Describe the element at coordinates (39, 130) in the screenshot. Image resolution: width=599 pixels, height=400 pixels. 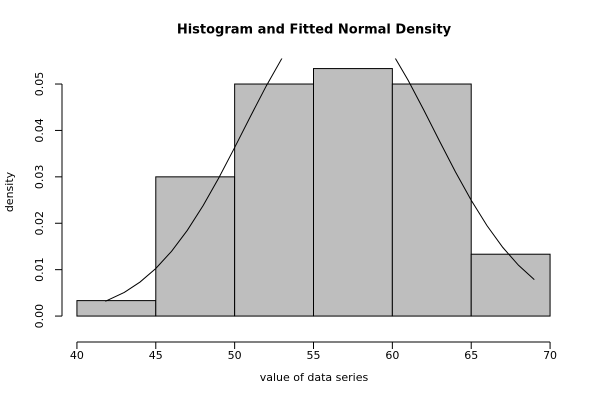
I see `y-tick-label: 0.04` at that location.